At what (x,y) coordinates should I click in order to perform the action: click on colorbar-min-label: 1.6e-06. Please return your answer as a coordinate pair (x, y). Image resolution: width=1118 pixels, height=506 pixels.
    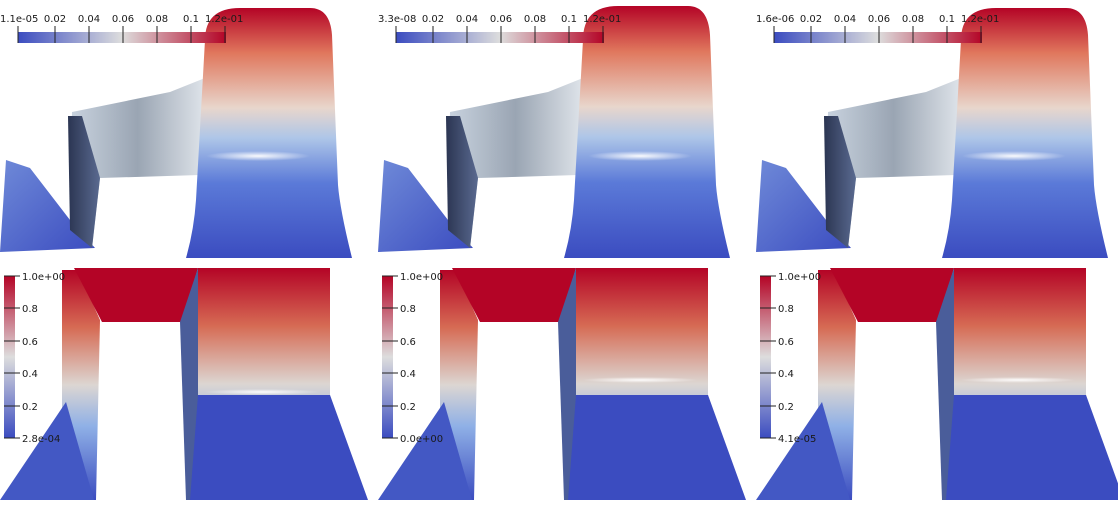
    Looking at the image, I should click on (775, 19).